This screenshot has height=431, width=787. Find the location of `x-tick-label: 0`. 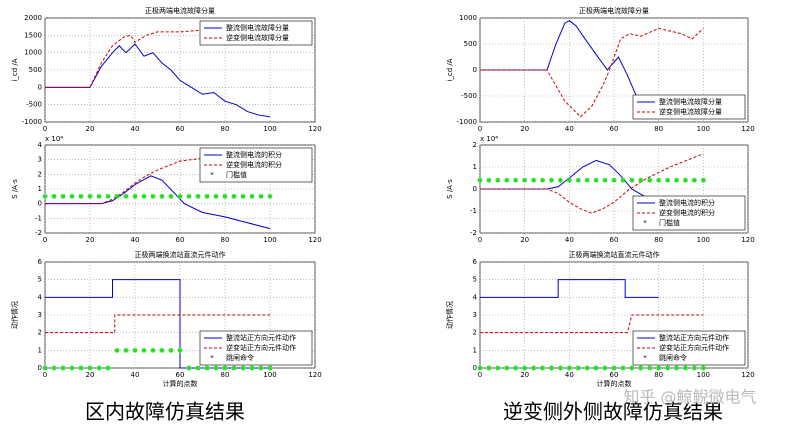

x-tick-label: 0 is located at coordinates (480, 129).